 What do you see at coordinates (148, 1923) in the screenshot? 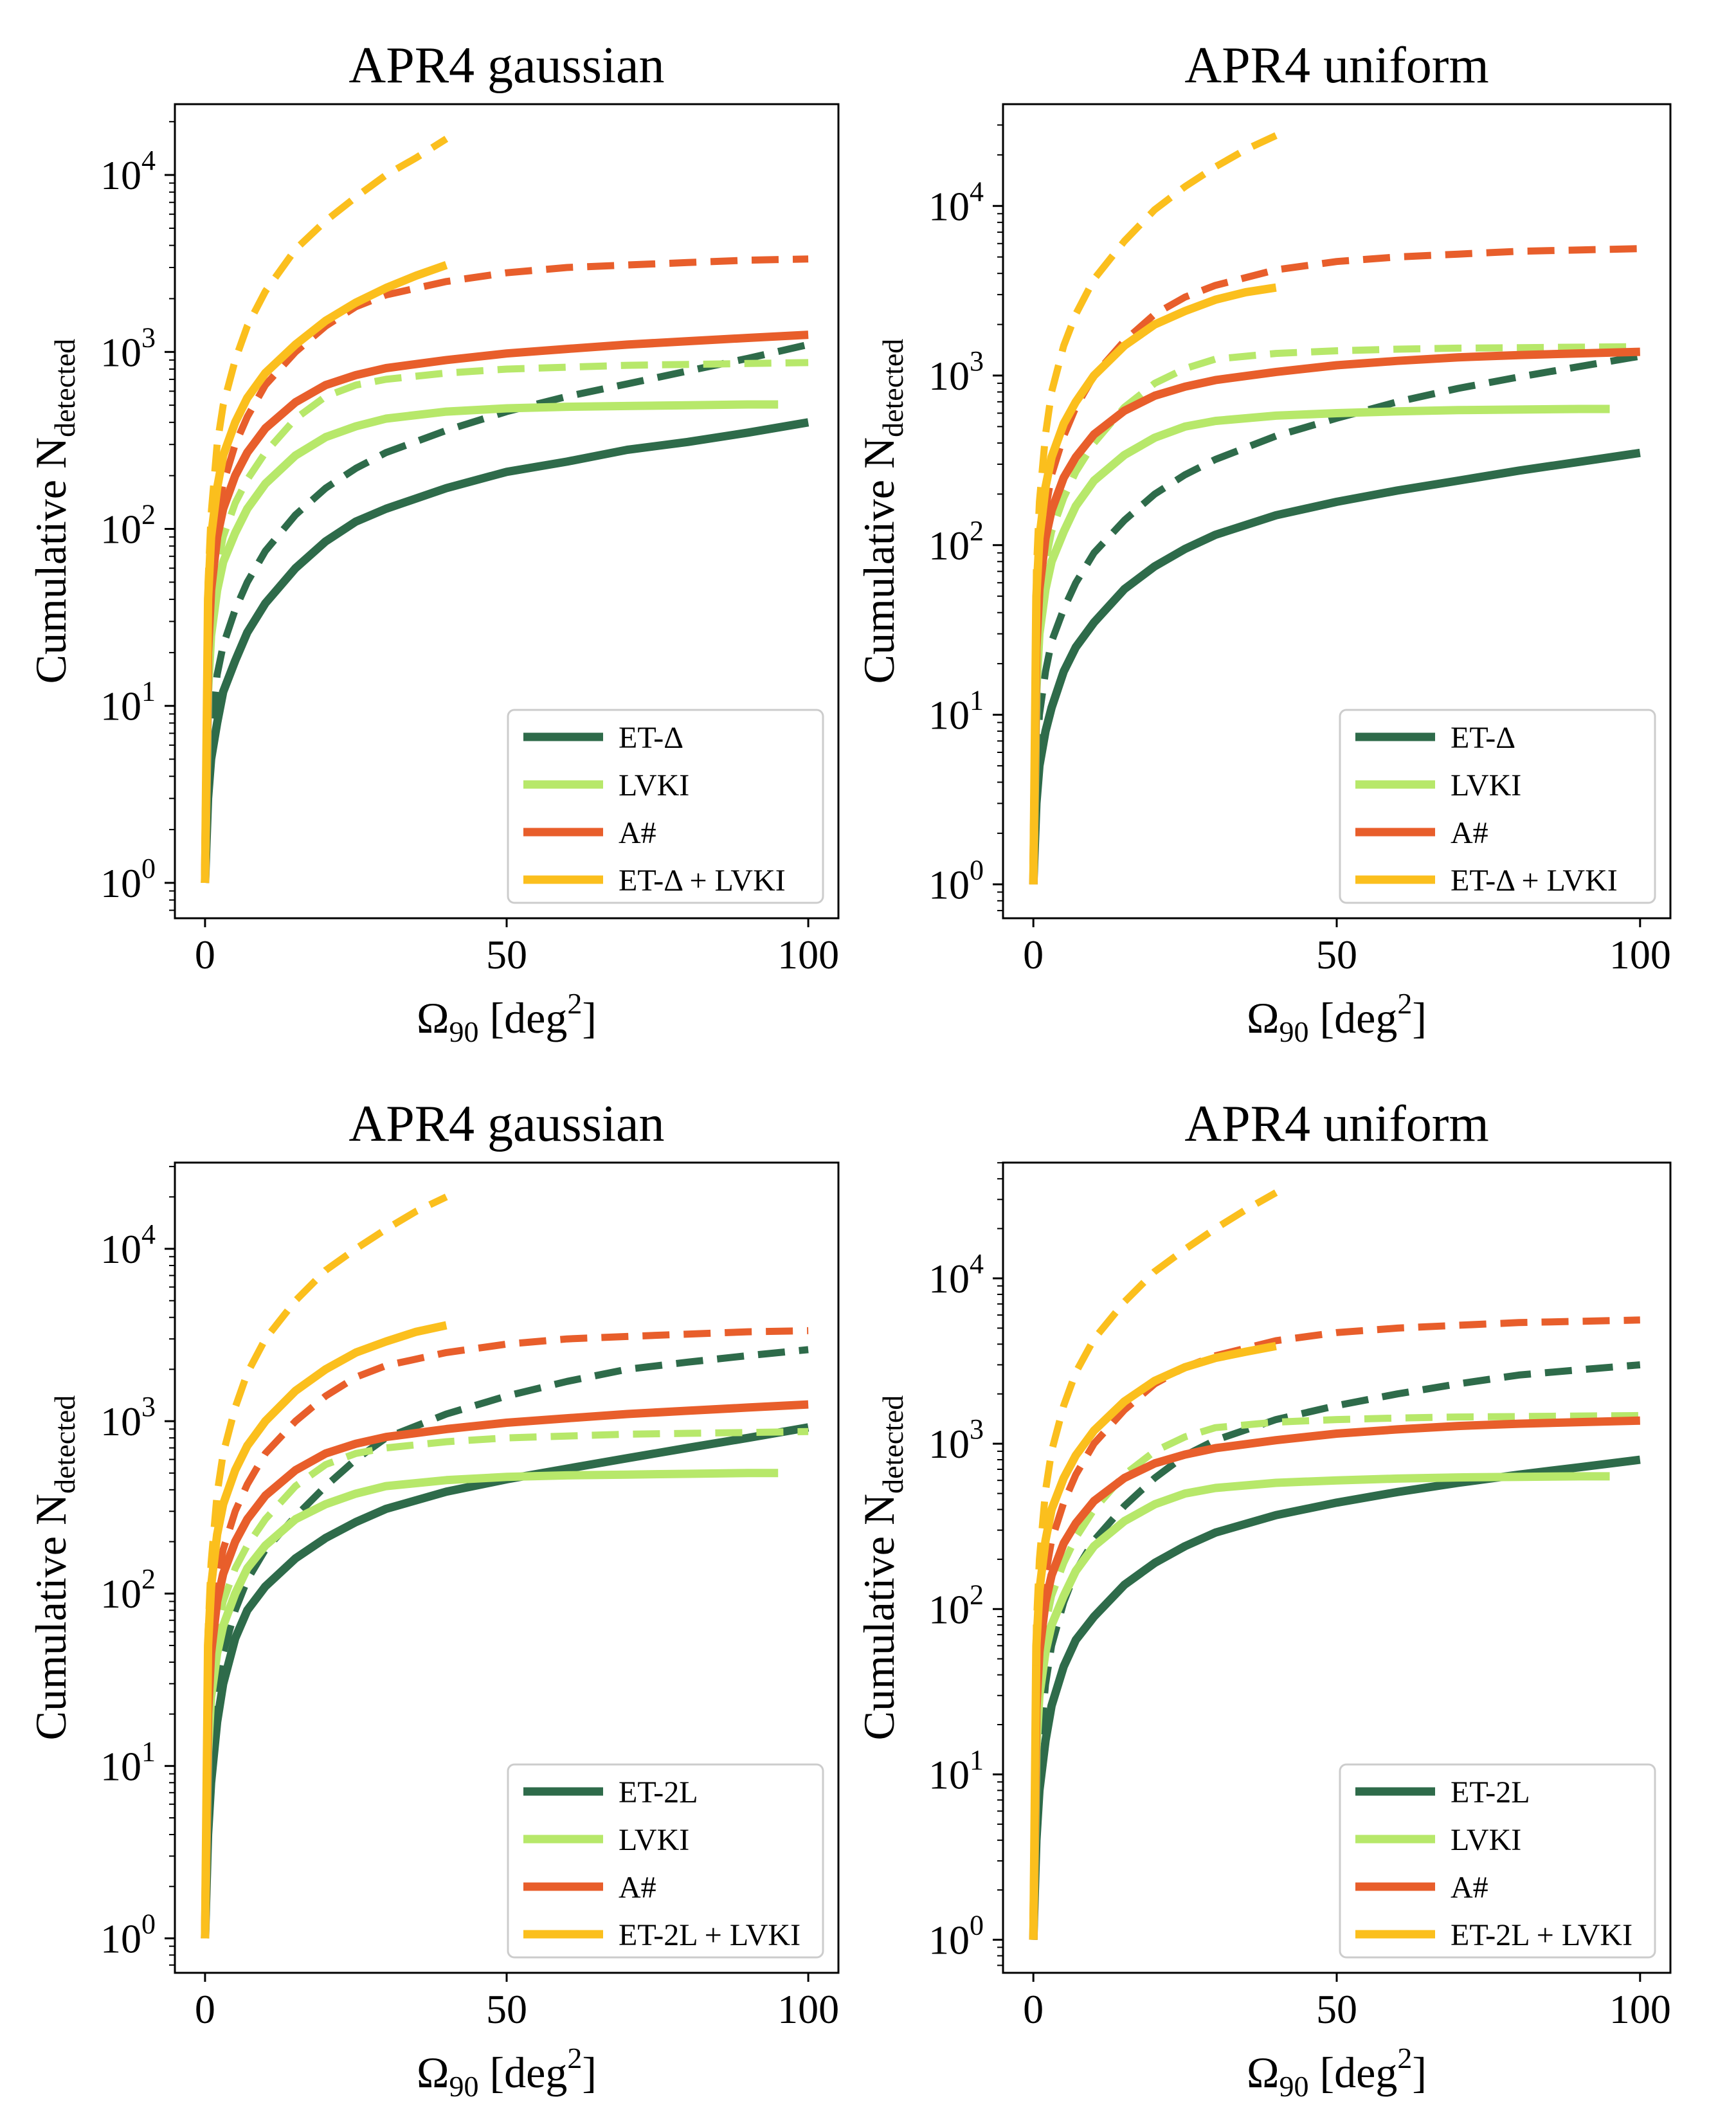
I see `y-tick-exponent: 0` at bounding box center [148, 1923].